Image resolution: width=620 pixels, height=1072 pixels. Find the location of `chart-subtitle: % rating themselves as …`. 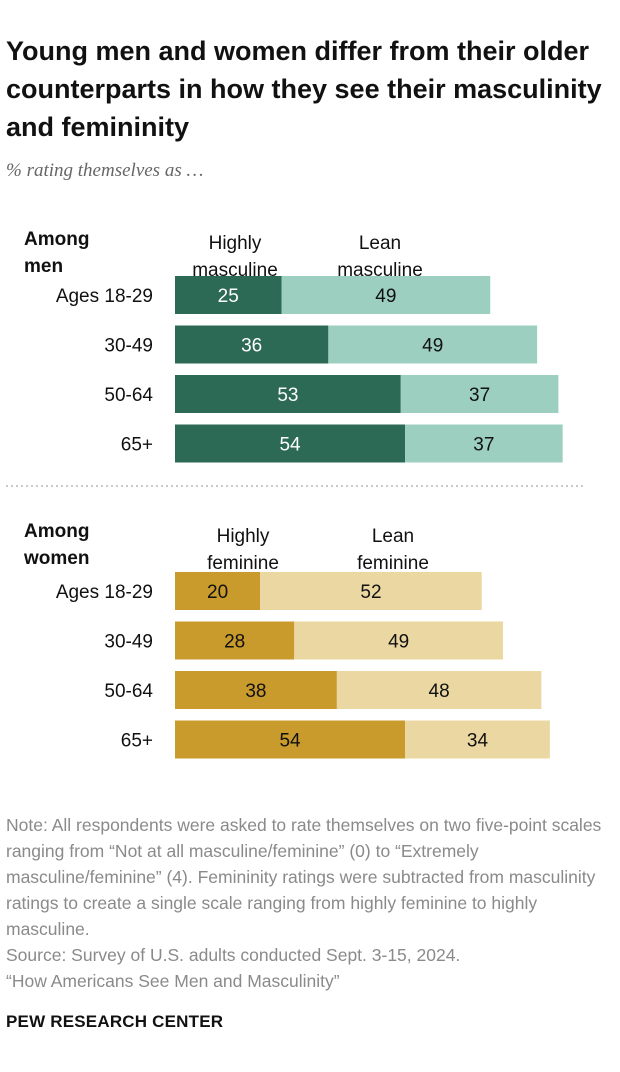

chart-subtitle: % rating themselves as … is located at coordinates (105, 170).